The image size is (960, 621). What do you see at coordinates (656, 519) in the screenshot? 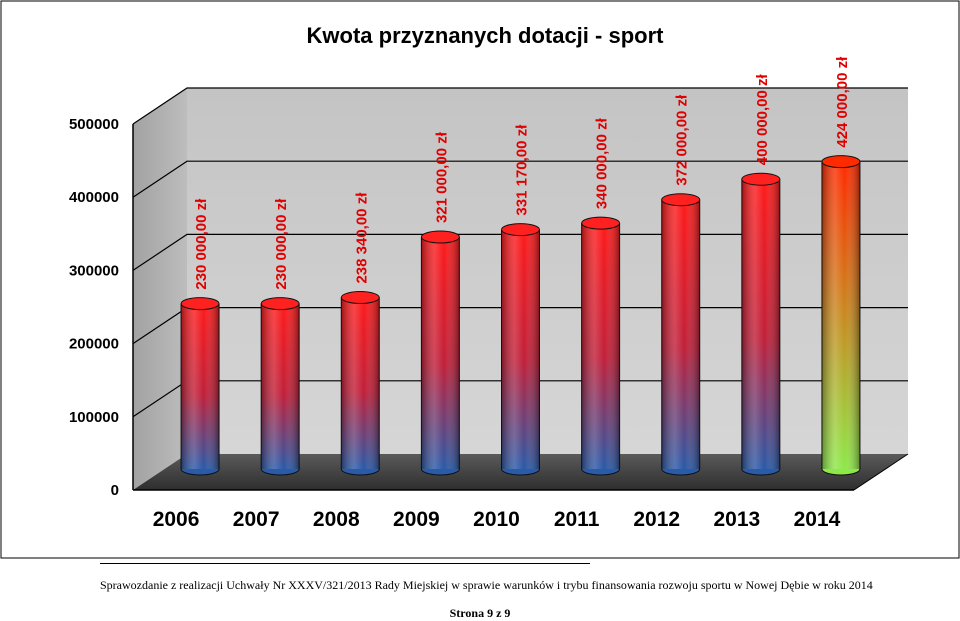
I see `x-tick-label: 2012` at bounding box center [656, 519].